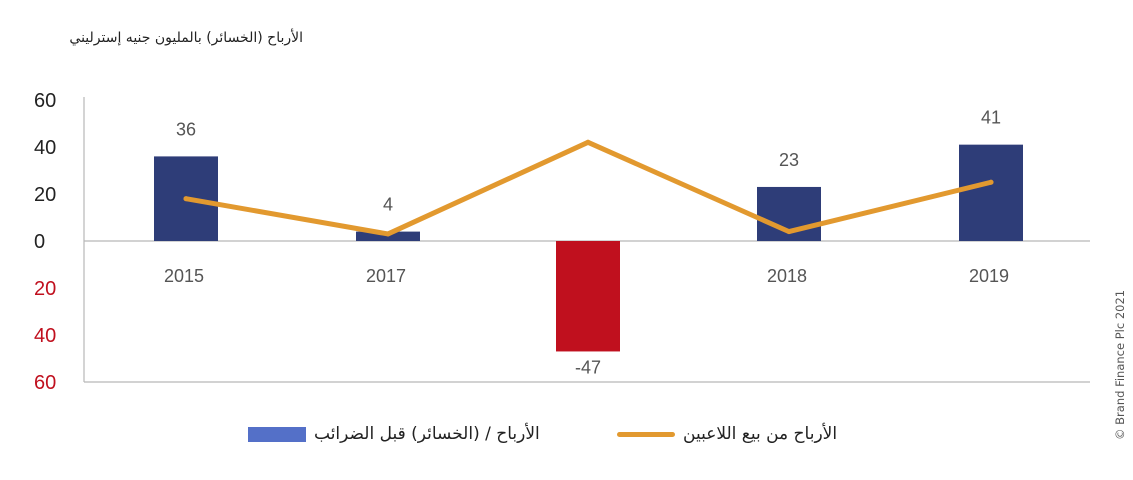 Image resolution: width=1133 pixels, height=480 pixels. What do you see at coordinates (646, 434) in the screenshot?
I see `legend-line-swatch` at bounding box center [646, 434].